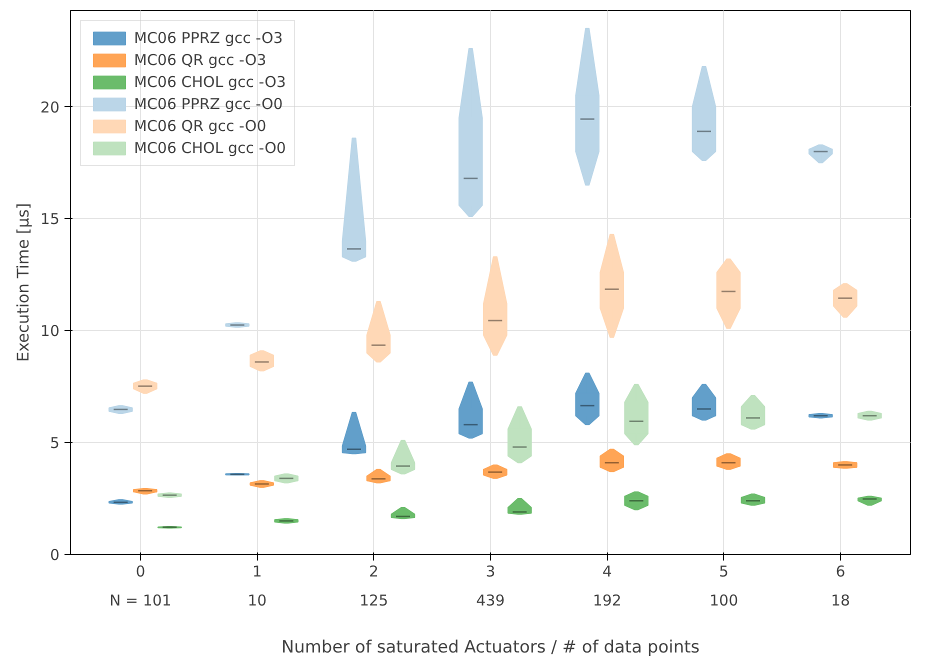  What do you see at coordinates (210, 82) in the screenshot?
I see `legend-label: MC06 CHOL gcc -O3` at bounding box center [210, 82].